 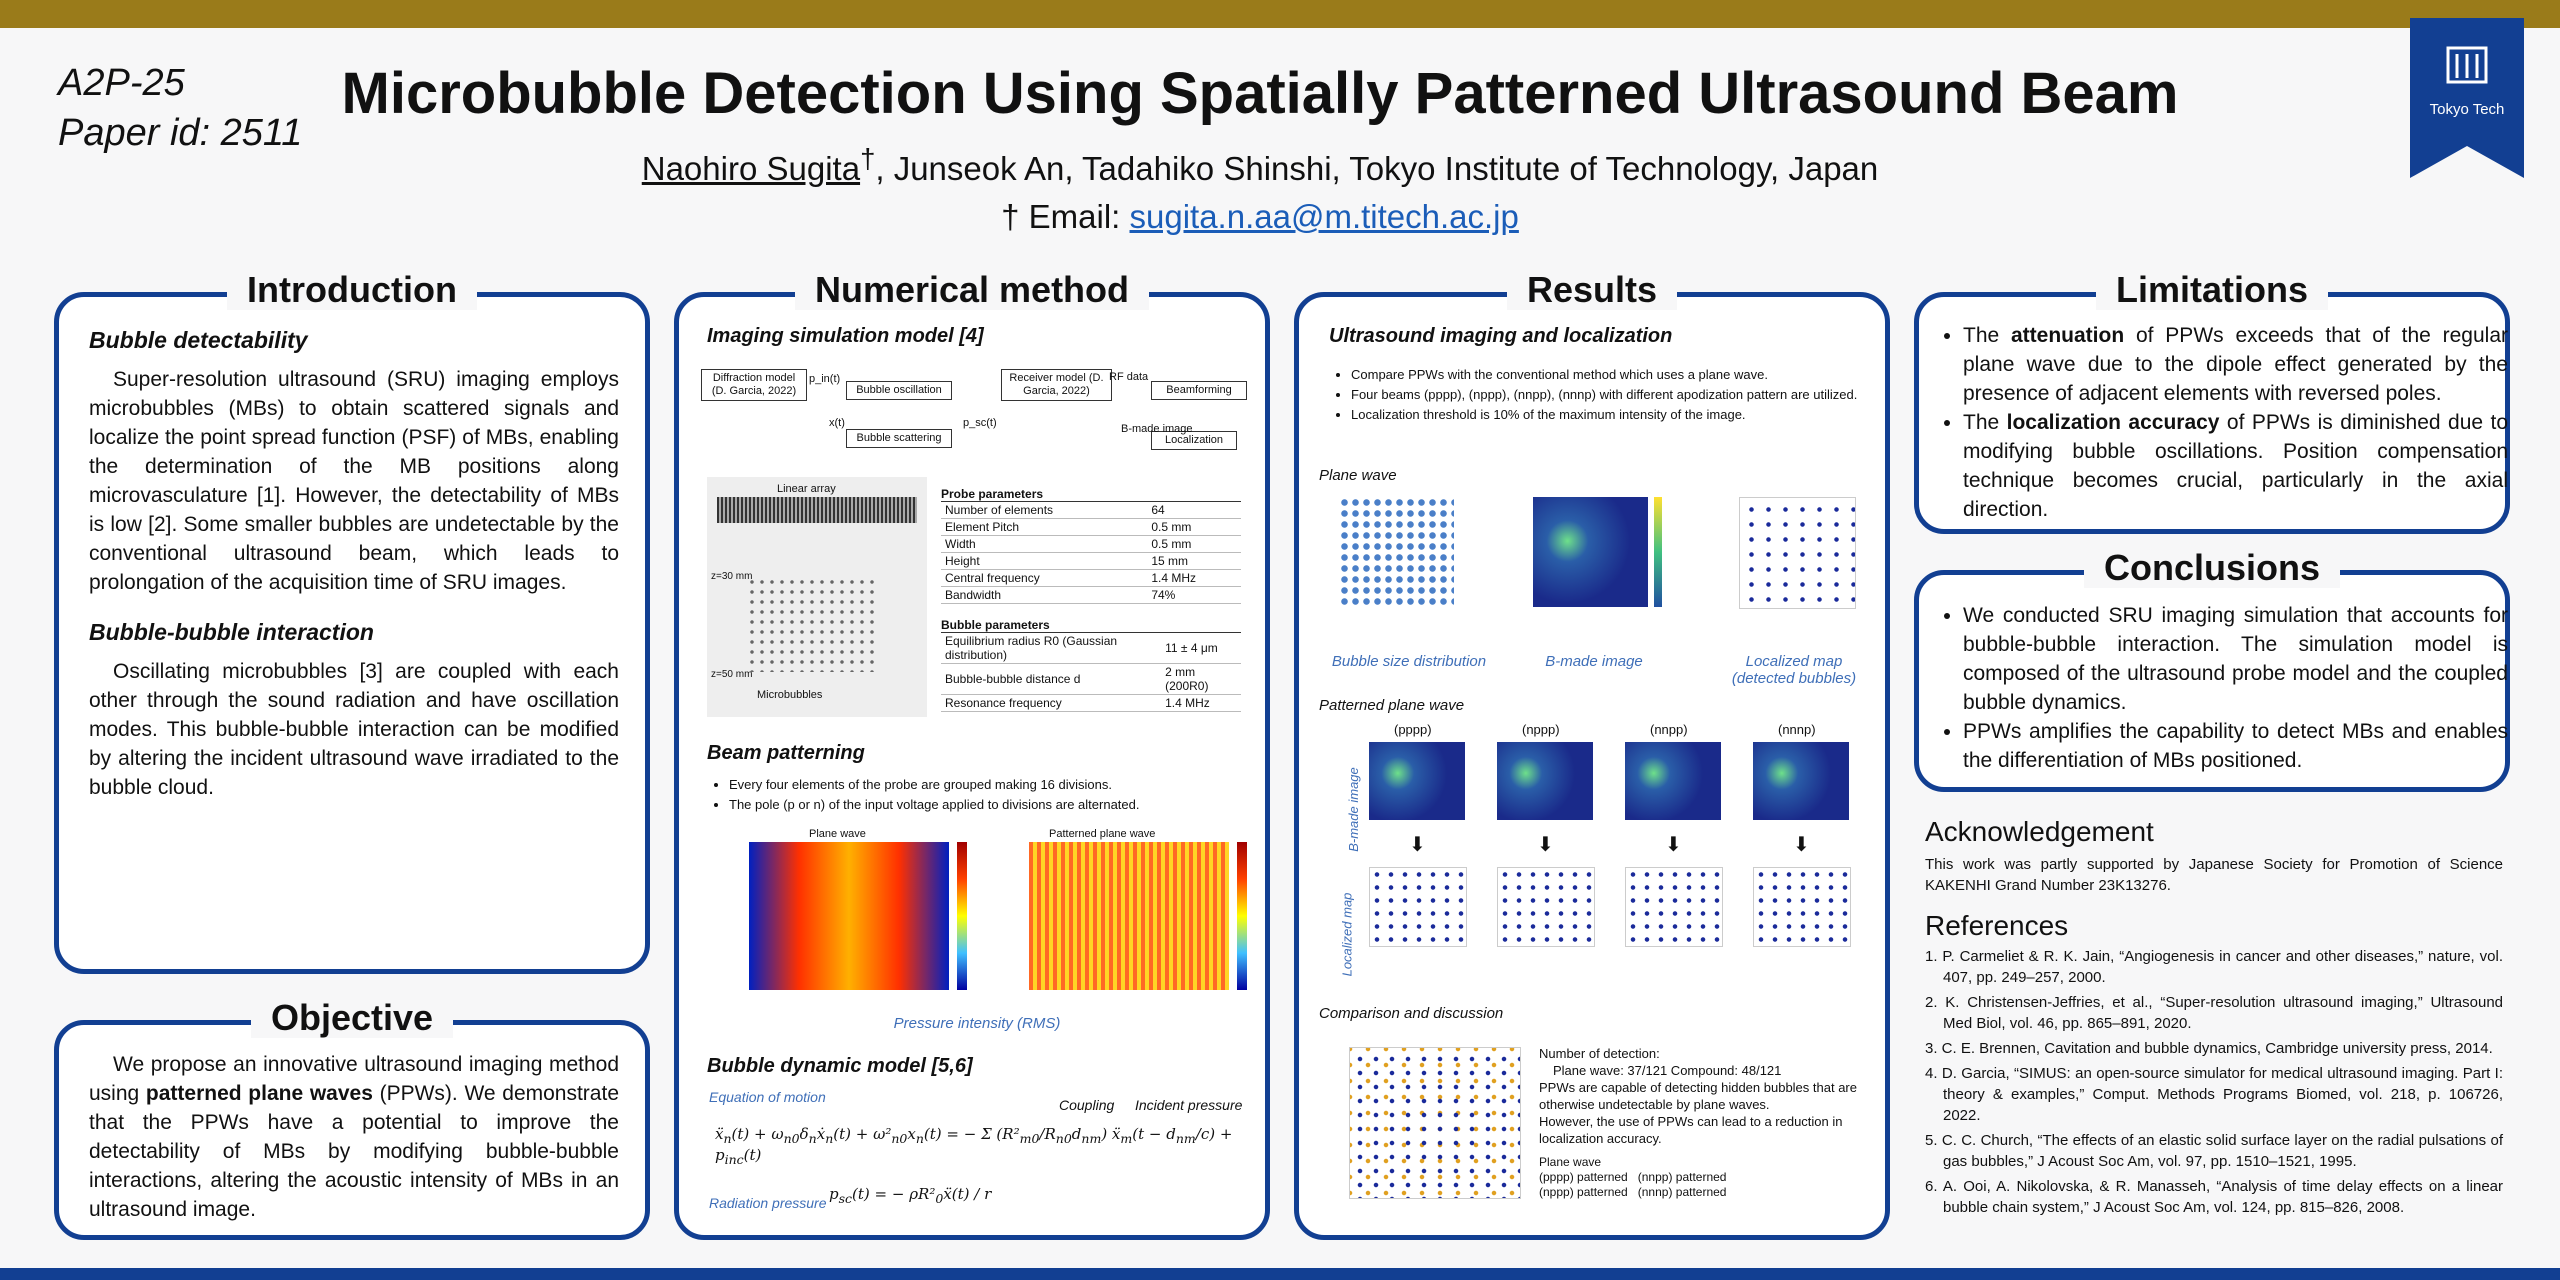 I want to click on flow-label: B-made image, so click(x=1157, y=429).